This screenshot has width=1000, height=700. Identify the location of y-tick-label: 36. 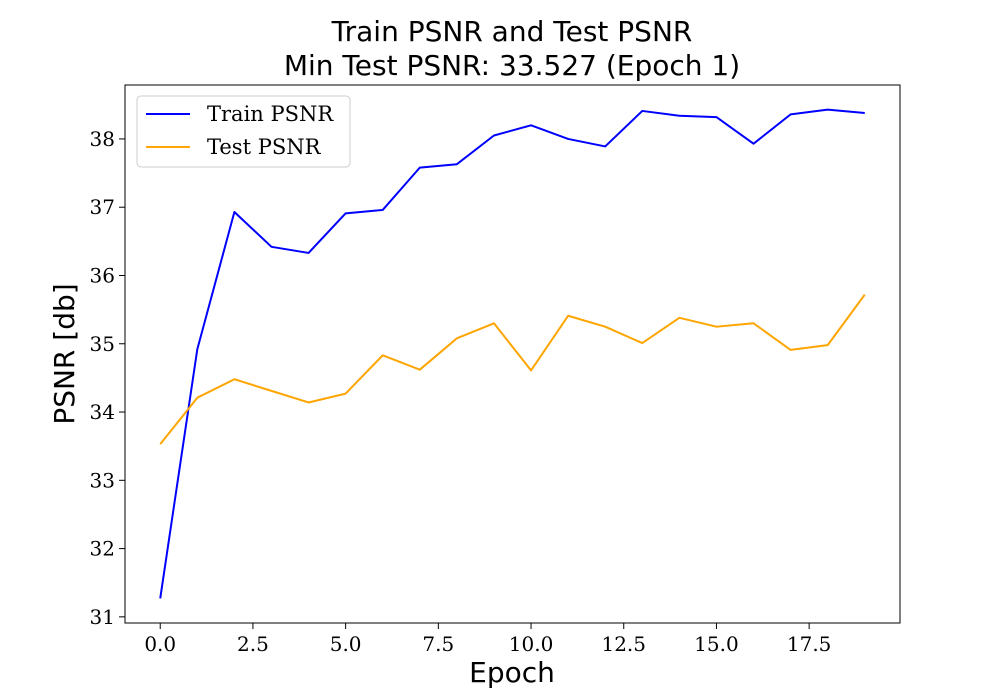
(102, 275).